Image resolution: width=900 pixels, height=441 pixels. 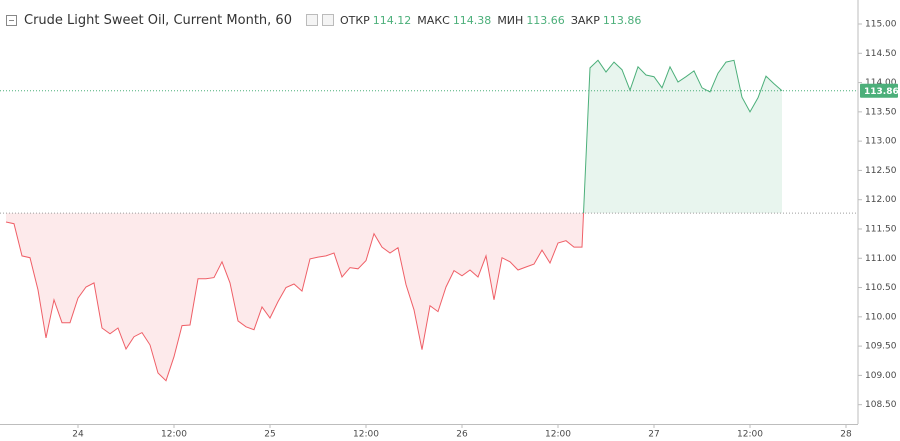 What do you see at coordinates (653, 435) in the screenshot?
I see `x-tick-label: 27` at bounding box center [653, 435].